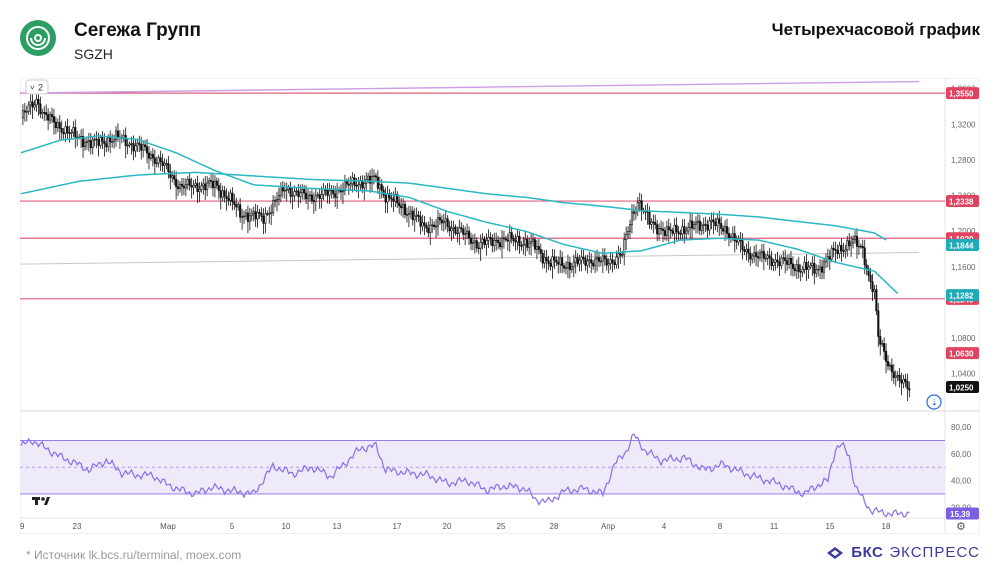  Describe the element at coordinates (961, 454) in the screenshot. I see `rsi-tick-label: 60,00` at that location.